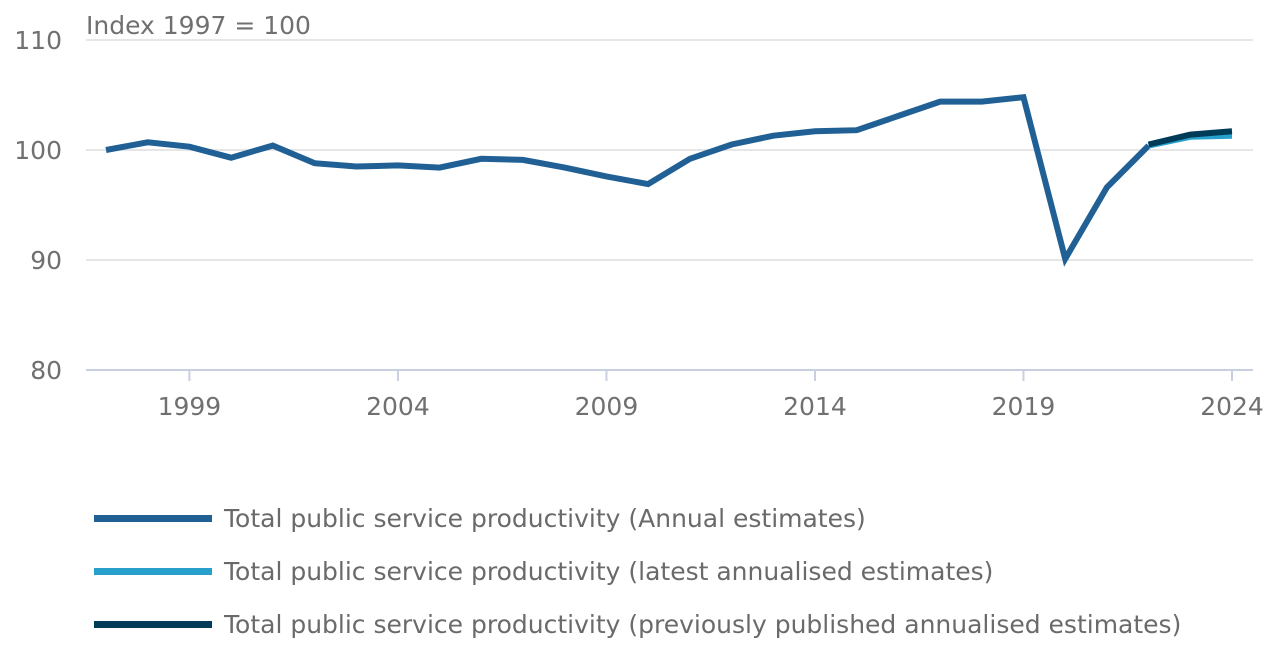 The height and width of the screenshot is (651, 1269). What do you see at coordinates (607, 406) in the screenshot?
I see `x-tick-label: 2009` at bounding box center [607, 406].